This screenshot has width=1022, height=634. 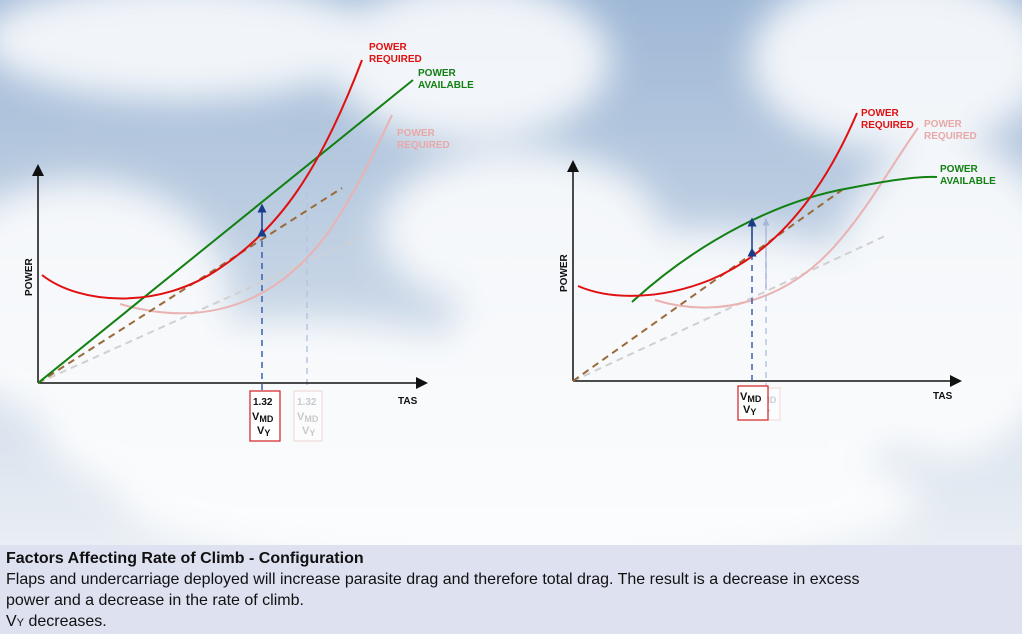 I want to click on left-ghost-tangent-line, so click(x=199, y=310).